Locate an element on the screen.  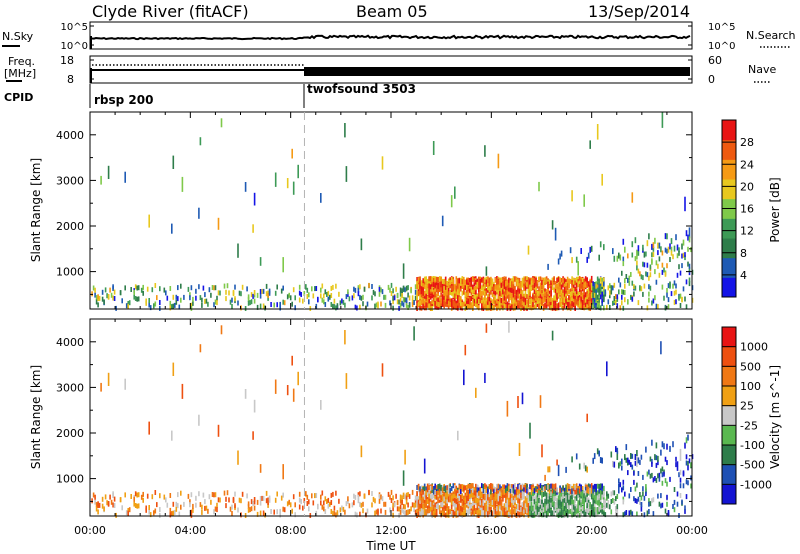
y-tick-label: 2000 is located at coordinates (70, 226).